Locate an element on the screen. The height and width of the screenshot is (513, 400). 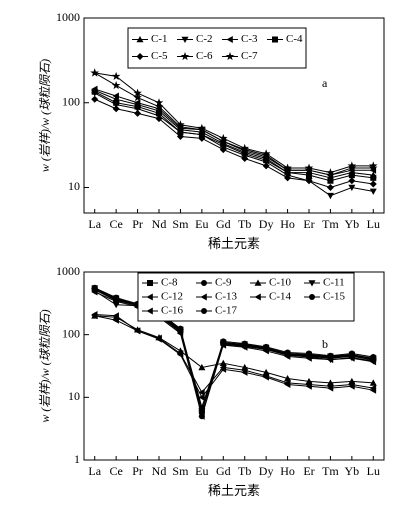
x-tick-label: Yb is located at coordinates (352, 224).